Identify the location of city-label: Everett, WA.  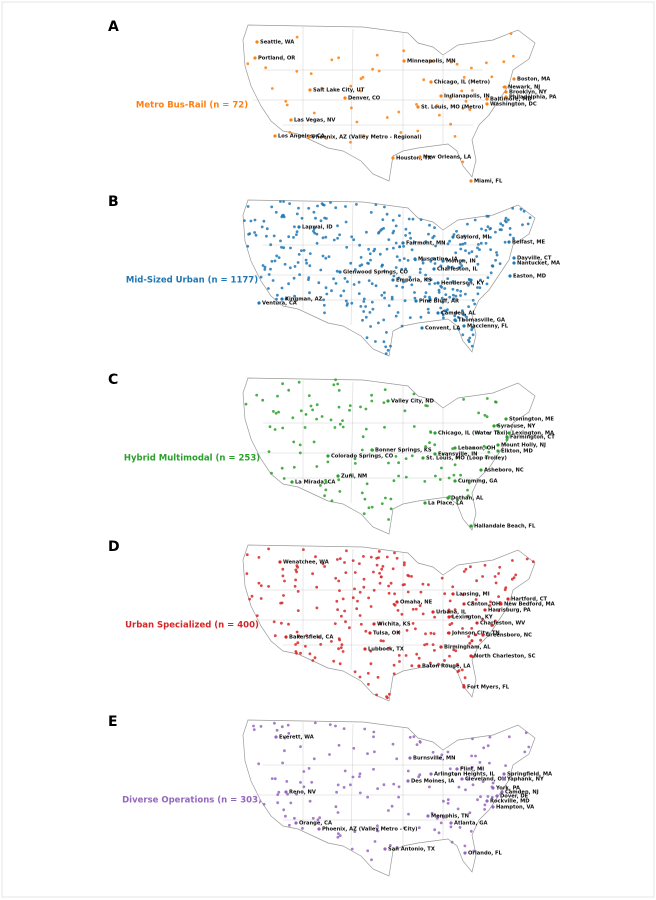
(296, 738).